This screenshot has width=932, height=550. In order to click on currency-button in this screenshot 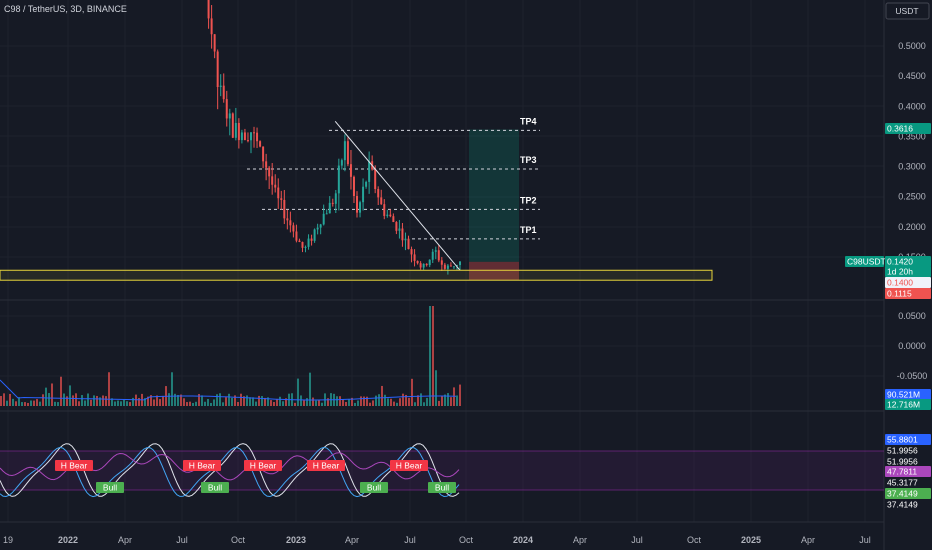, I will do `click(907, 11)`.